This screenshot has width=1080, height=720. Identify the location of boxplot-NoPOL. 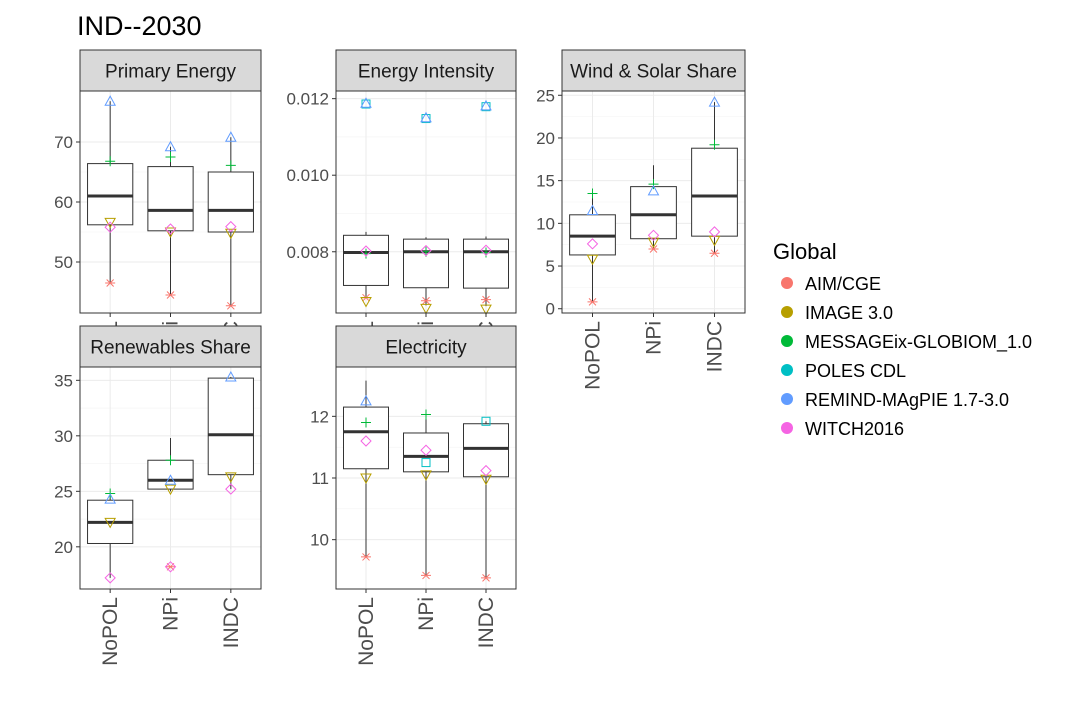
(110, 535).